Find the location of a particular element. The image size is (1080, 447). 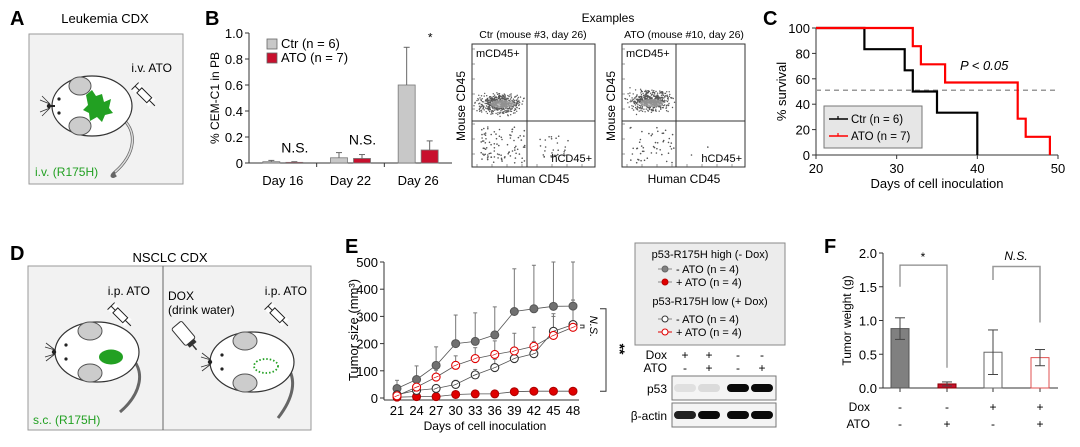

density-core is located at coordinates (651, 103).